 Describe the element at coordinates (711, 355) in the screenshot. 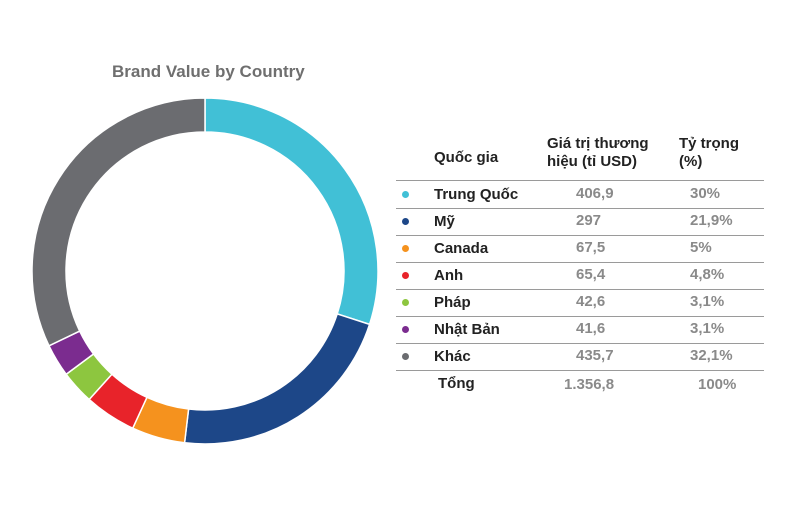

I see `share-value: 32,1%` at that location.